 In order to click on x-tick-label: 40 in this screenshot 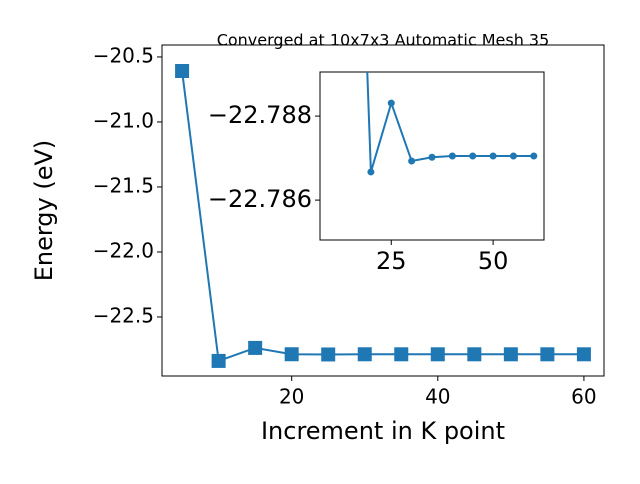, I will do `click(437, 397)`.